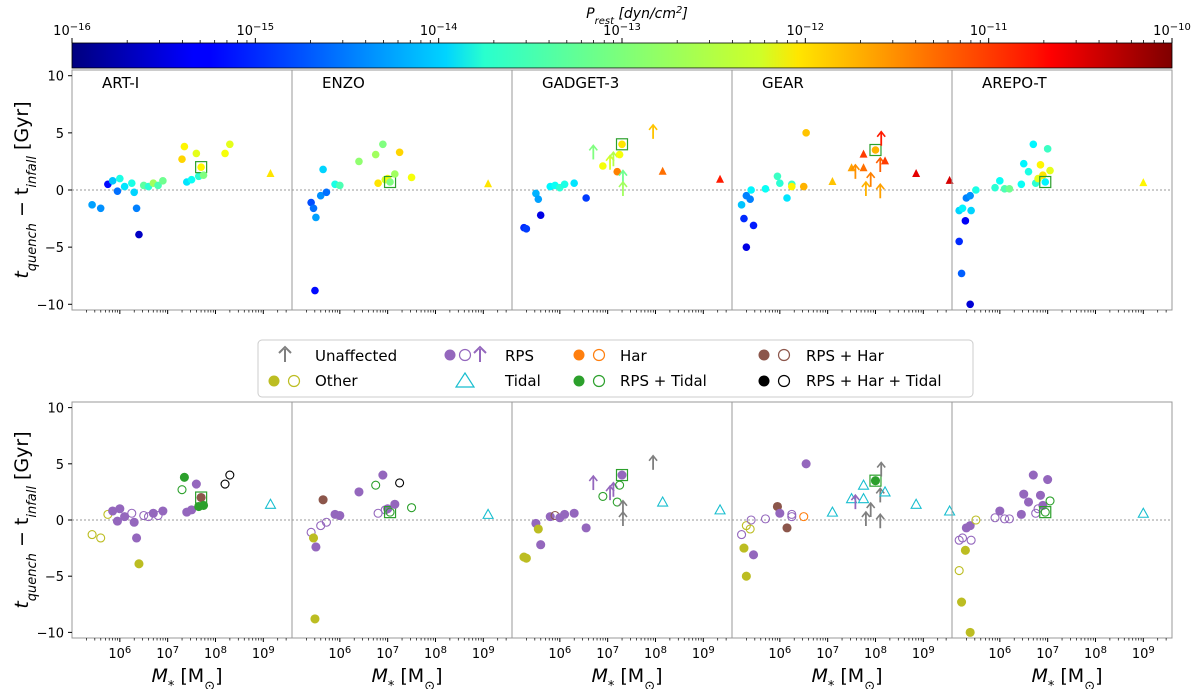  I want to click on legend-marker-rps-har-filled, so click(764, 355).